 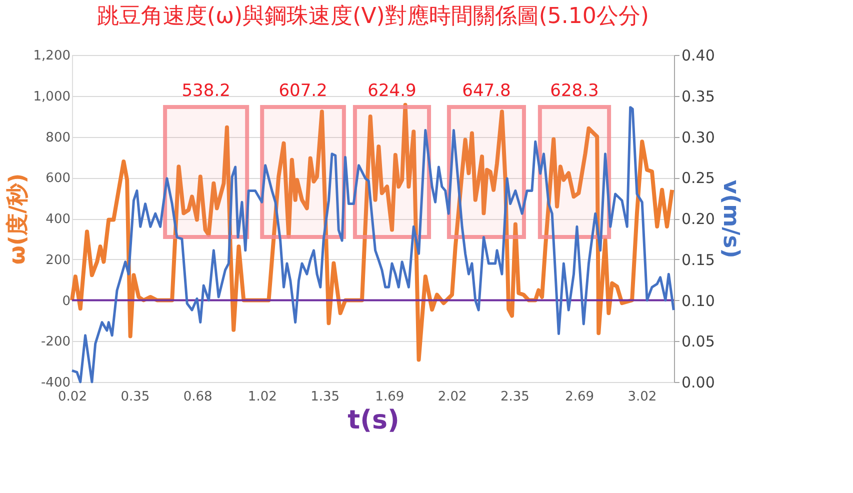 I want to click on band-label: 538.2, so click(x=206, y=91).